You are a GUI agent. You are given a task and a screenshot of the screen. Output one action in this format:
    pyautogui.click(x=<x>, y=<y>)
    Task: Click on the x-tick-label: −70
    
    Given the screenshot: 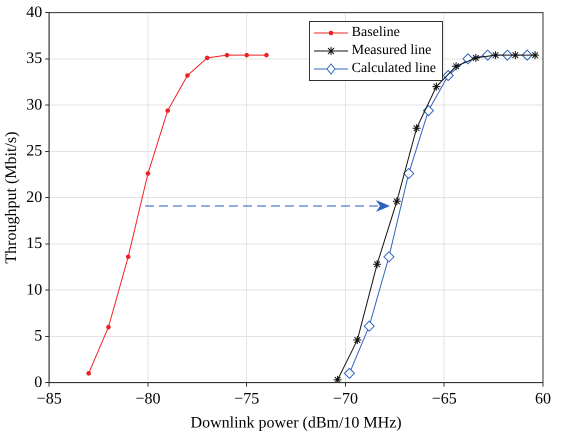 What is the action you would take?
    pyautogui.click(x=345, y=399)
    